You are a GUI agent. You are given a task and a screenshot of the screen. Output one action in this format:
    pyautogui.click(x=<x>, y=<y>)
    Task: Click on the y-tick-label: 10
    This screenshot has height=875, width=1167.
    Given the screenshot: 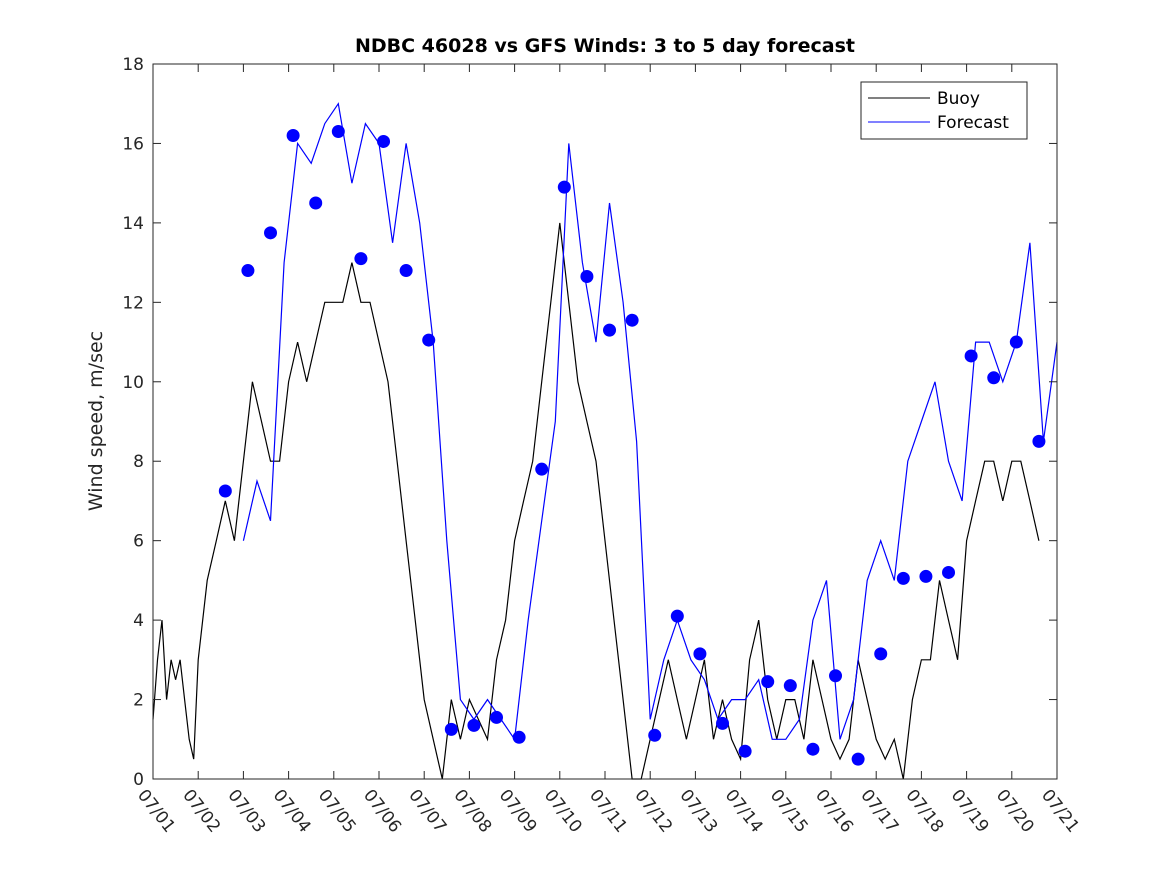 What is the action you would take?
    pyautogui.click(x=133, y=383)
    